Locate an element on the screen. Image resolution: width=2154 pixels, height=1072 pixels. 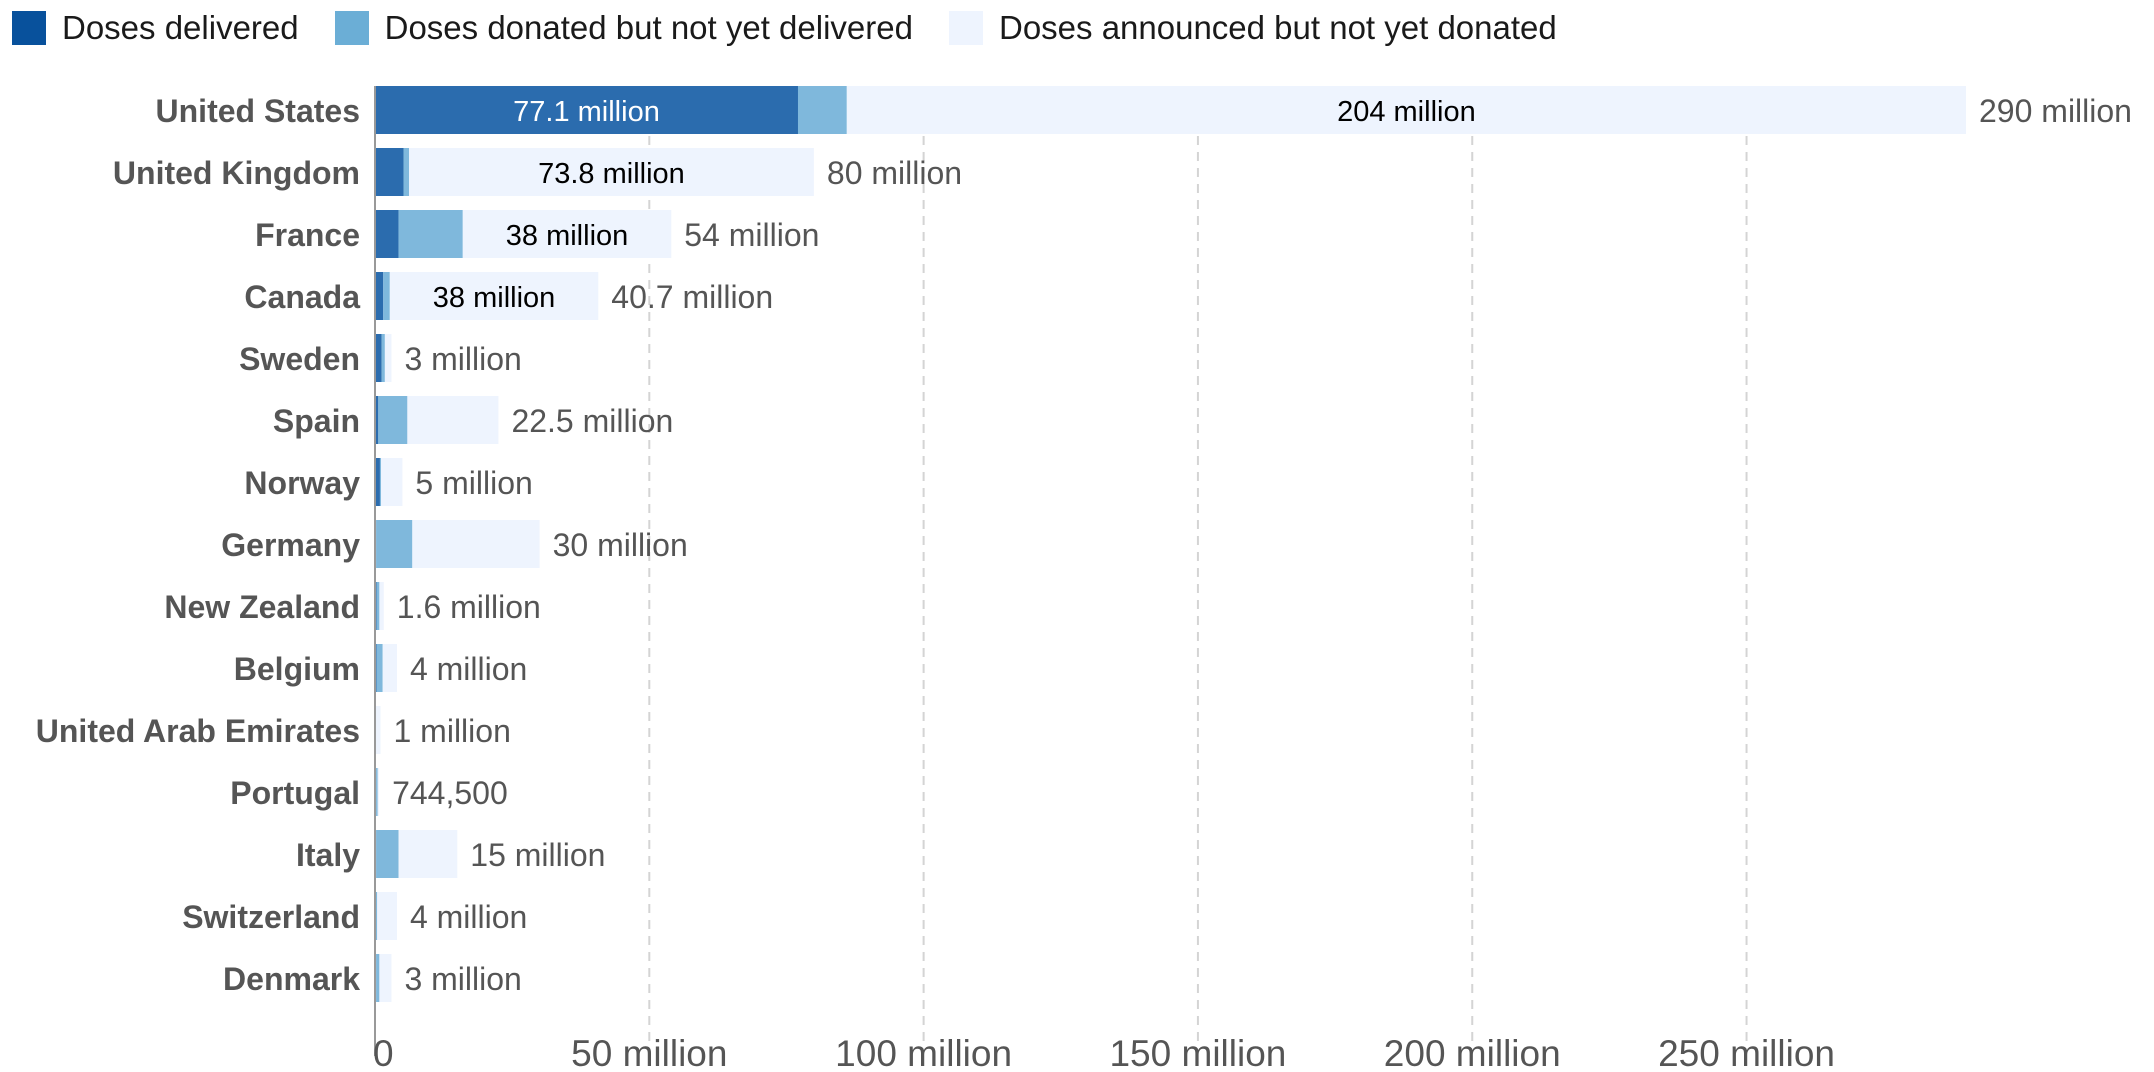
x-tick-label-0: 0 is located at coordinates (383, 1052).